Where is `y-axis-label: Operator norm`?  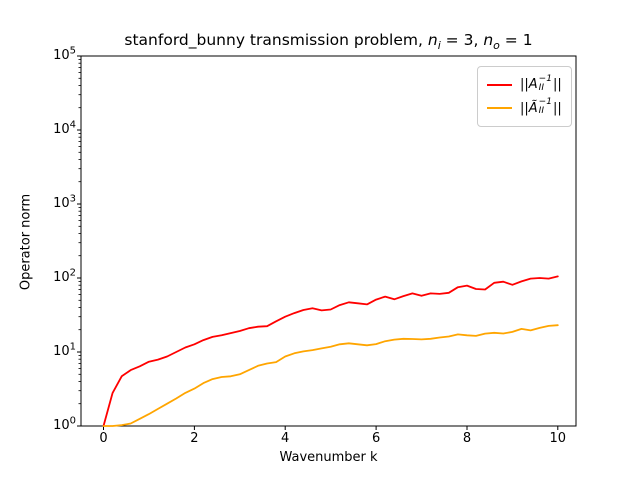
y-axis-label: Operator norm is located at coordinates (26, 242).